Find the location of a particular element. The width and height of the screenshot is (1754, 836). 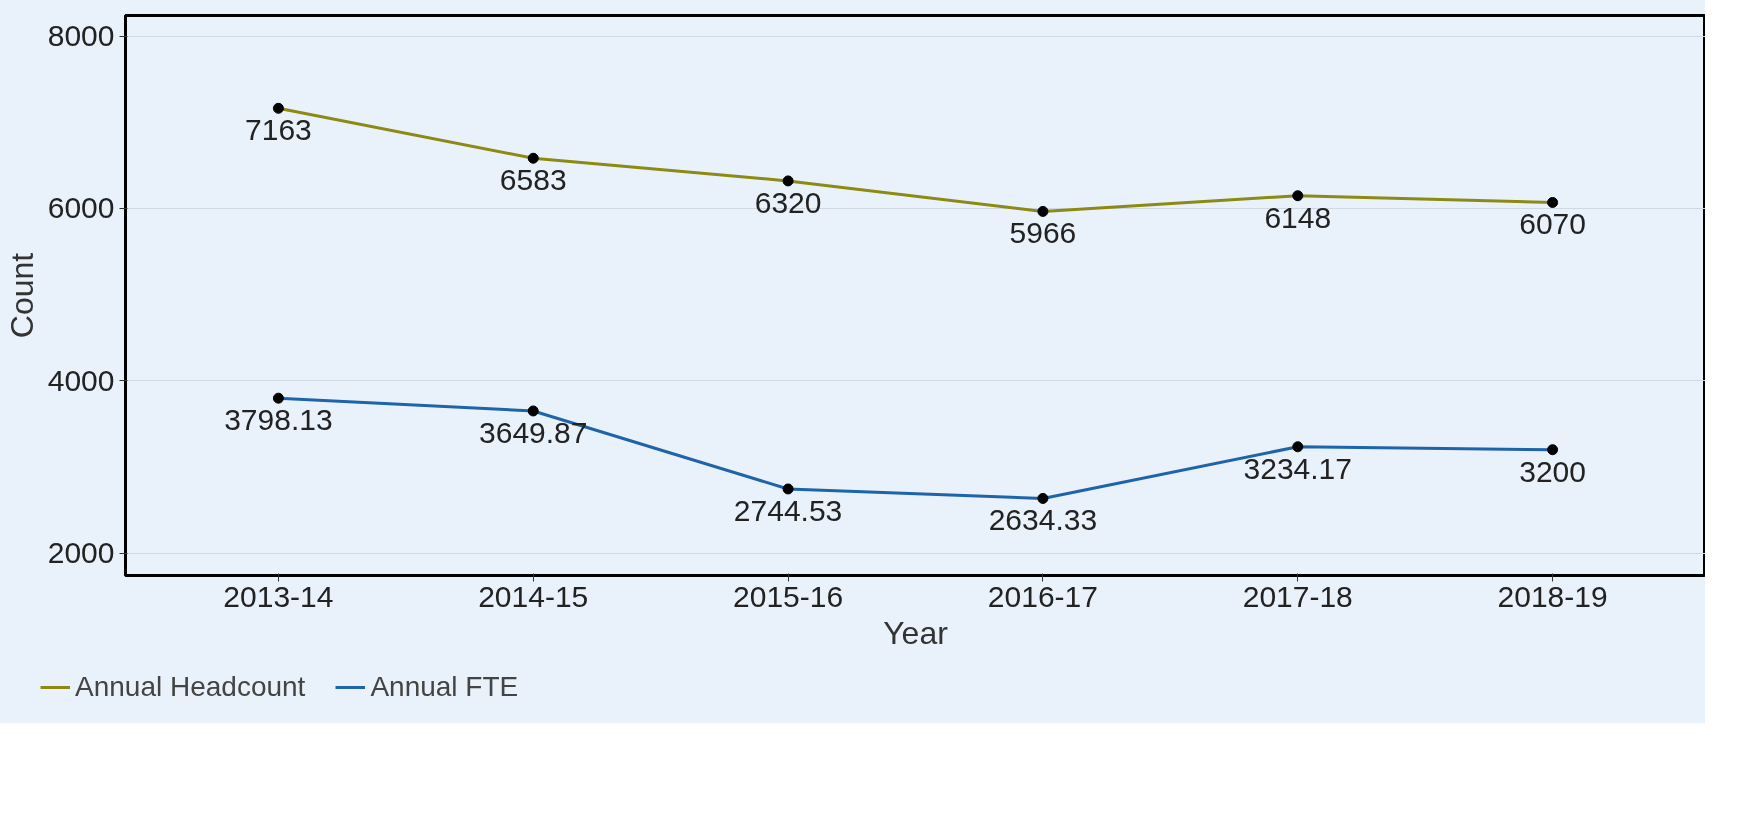

y-tick-label: 6000 is located at coordinates (81, 208).